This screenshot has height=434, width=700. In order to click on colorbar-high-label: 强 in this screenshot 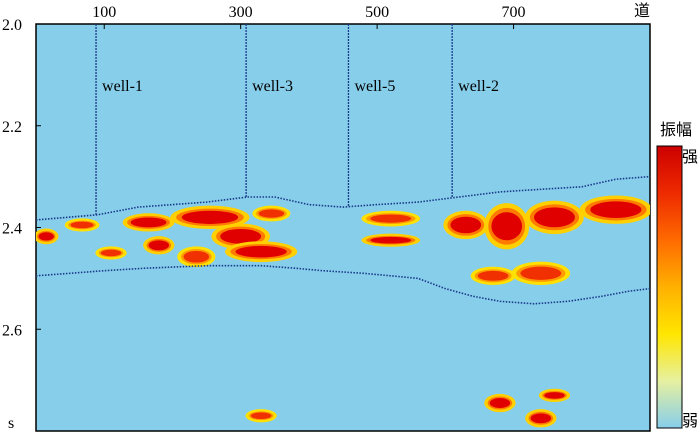, I will do `click(690, 156)`.